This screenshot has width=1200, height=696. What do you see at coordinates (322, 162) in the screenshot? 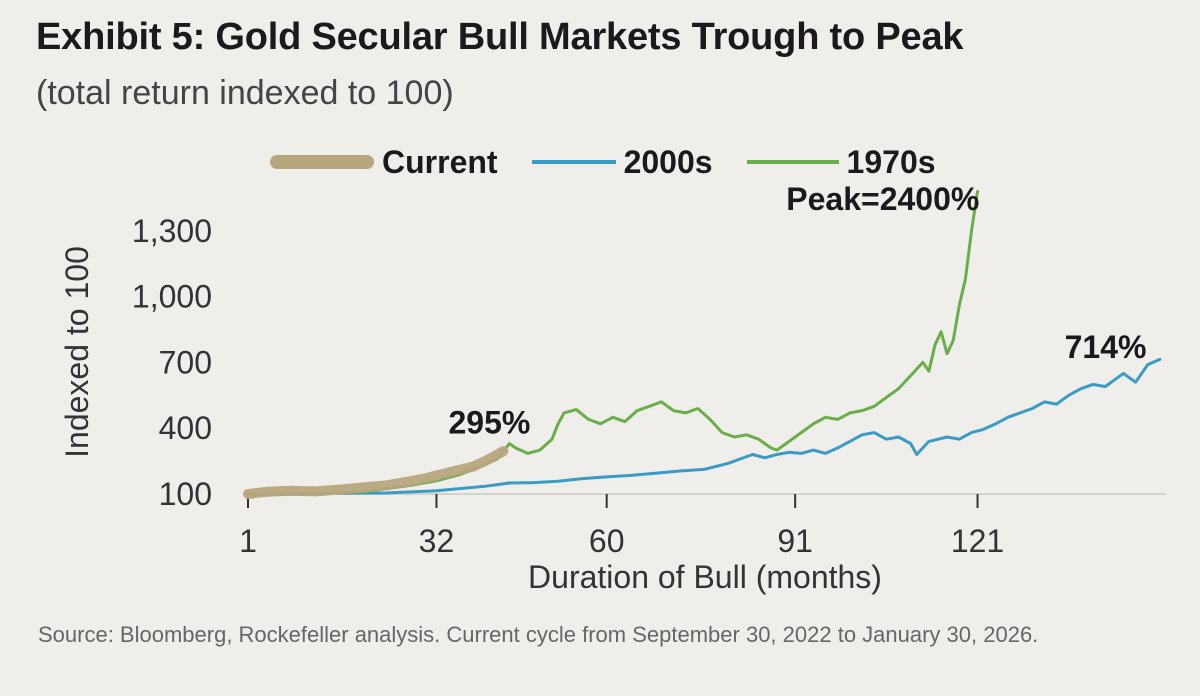
I see `legend-swatch-current` at bounding box center [322, 162].